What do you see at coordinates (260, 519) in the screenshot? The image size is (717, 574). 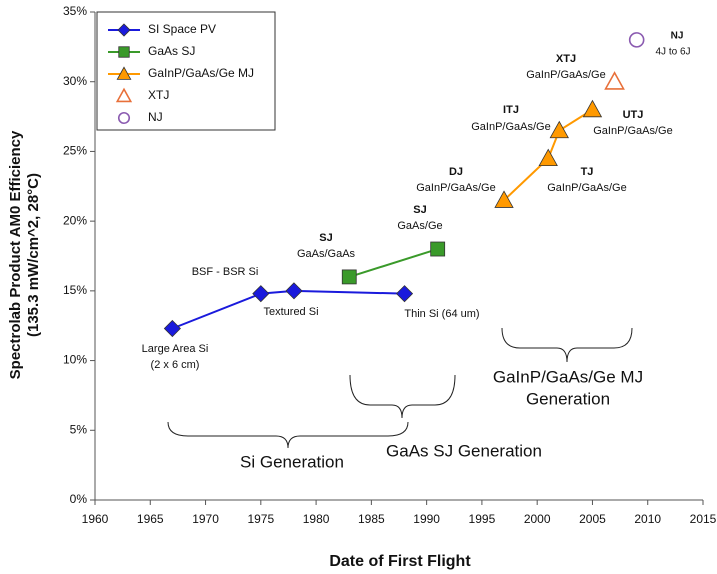 I see `x-tick-label: 1975` at bounding box center [260, 519].